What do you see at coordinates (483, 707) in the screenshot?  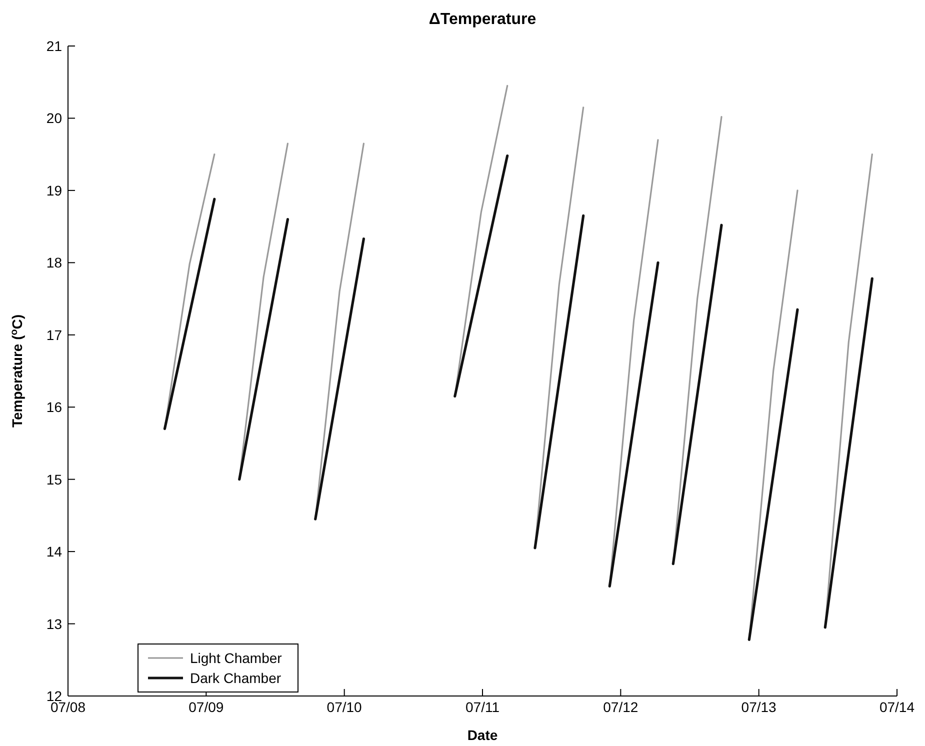 I see `x-tick-label: 07/11` at bounding box center [483, 707].